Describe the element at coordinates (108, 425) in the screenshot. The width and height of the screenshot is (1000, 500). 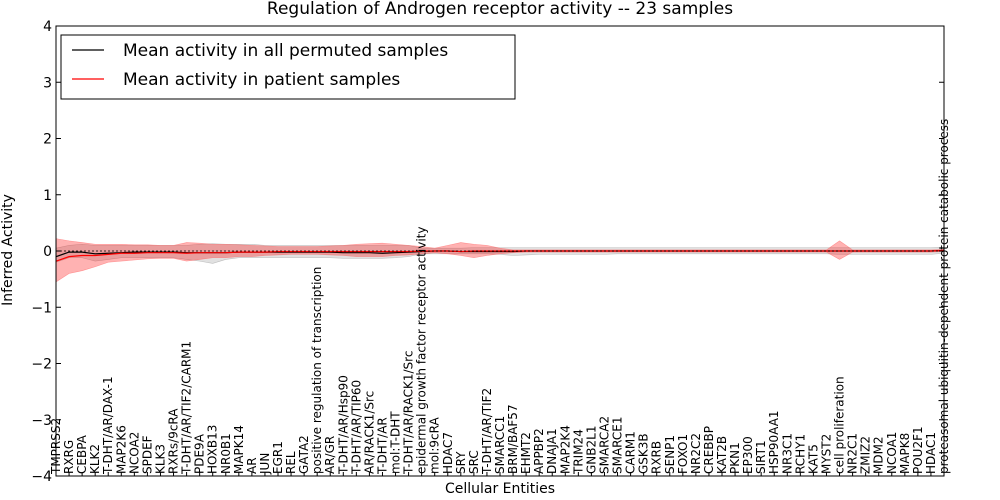
I see `x-category-label: T-DHT/AR/DAX-1` at that location.